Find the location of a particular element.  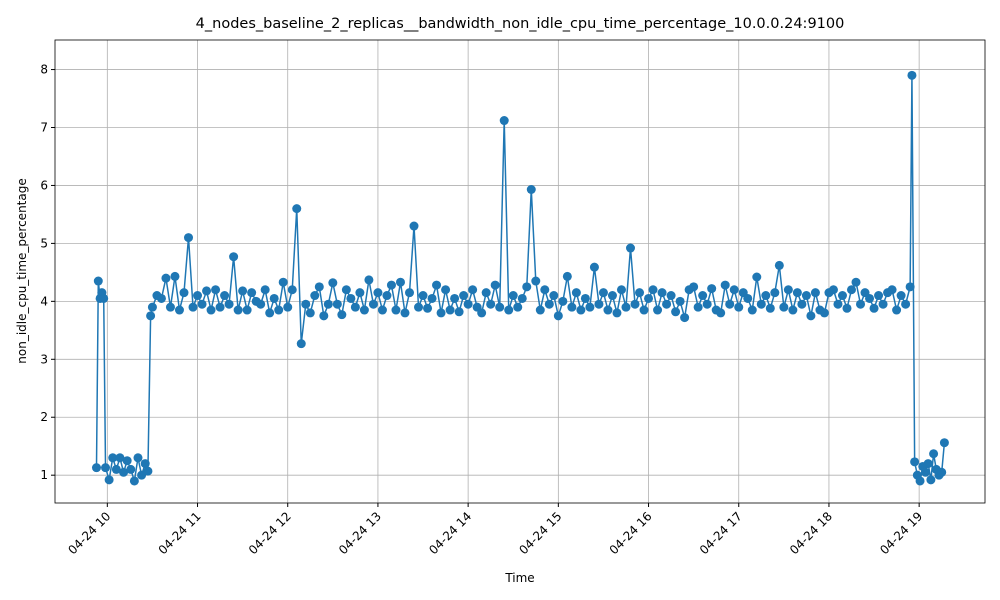

y-tick-label: 8 is located at coordinates (44, 70).